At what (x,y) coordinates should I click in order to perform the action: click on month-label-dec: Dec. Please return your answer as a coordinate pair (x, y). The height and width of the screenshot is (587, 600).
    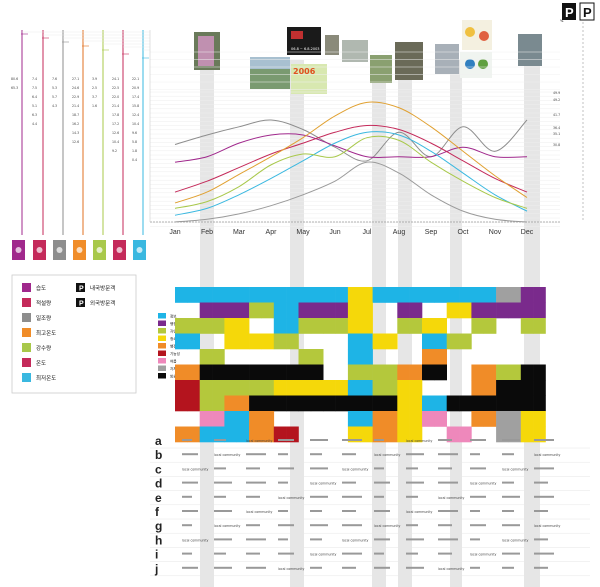
    Looking at the image, I should click on (527, 232).